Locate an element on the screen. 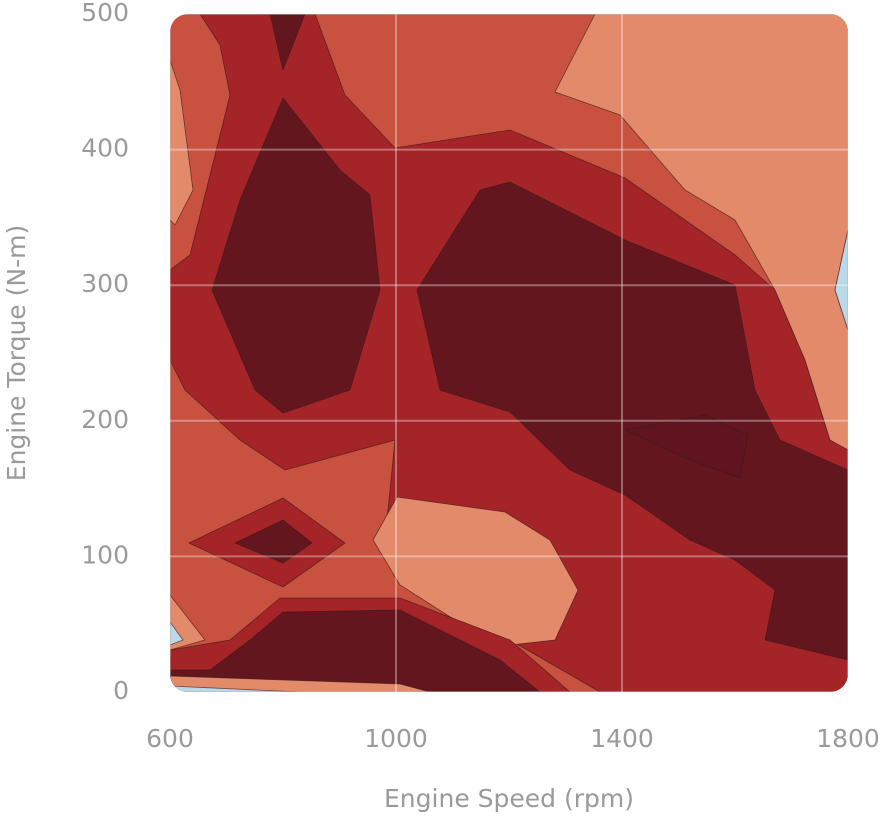 The height and width of the screenshot is (831, 881). y-tick-label: 400 is located at coordinates (105, 148).